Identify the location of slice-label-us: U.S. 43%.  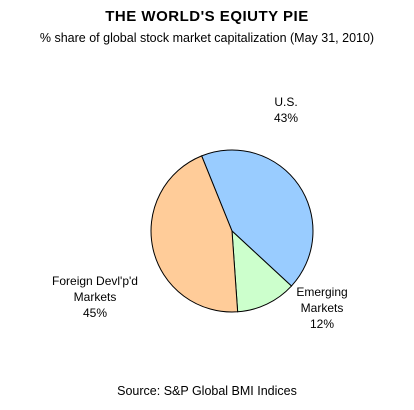
(286, 110).